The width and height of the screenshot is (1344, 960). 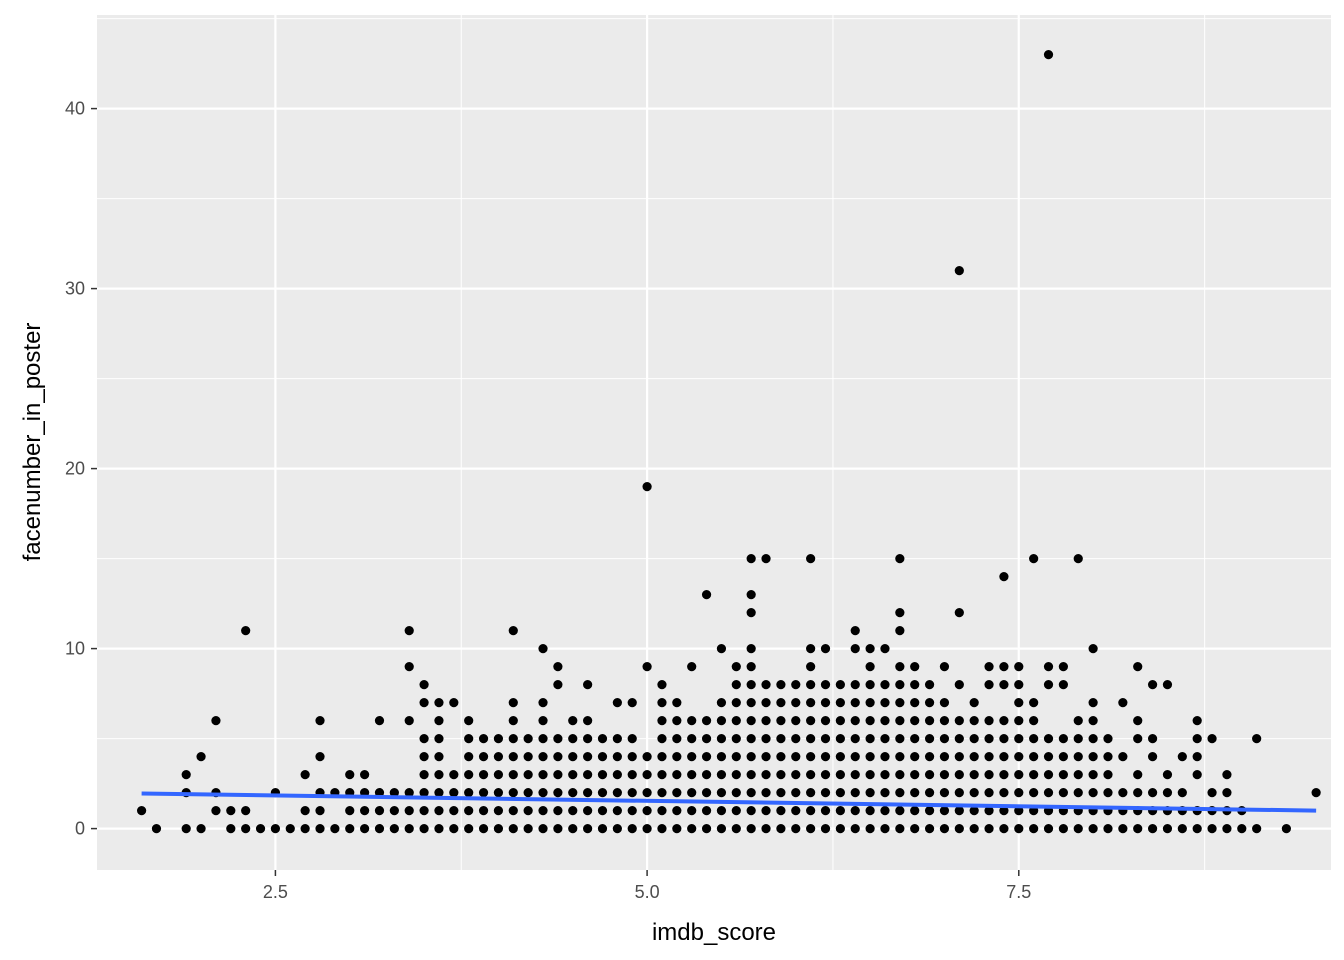 What do you see at coordinates (75, 109) in the screenshot?
I see `y-tick-label: 40` at bounding box center [75, 109].